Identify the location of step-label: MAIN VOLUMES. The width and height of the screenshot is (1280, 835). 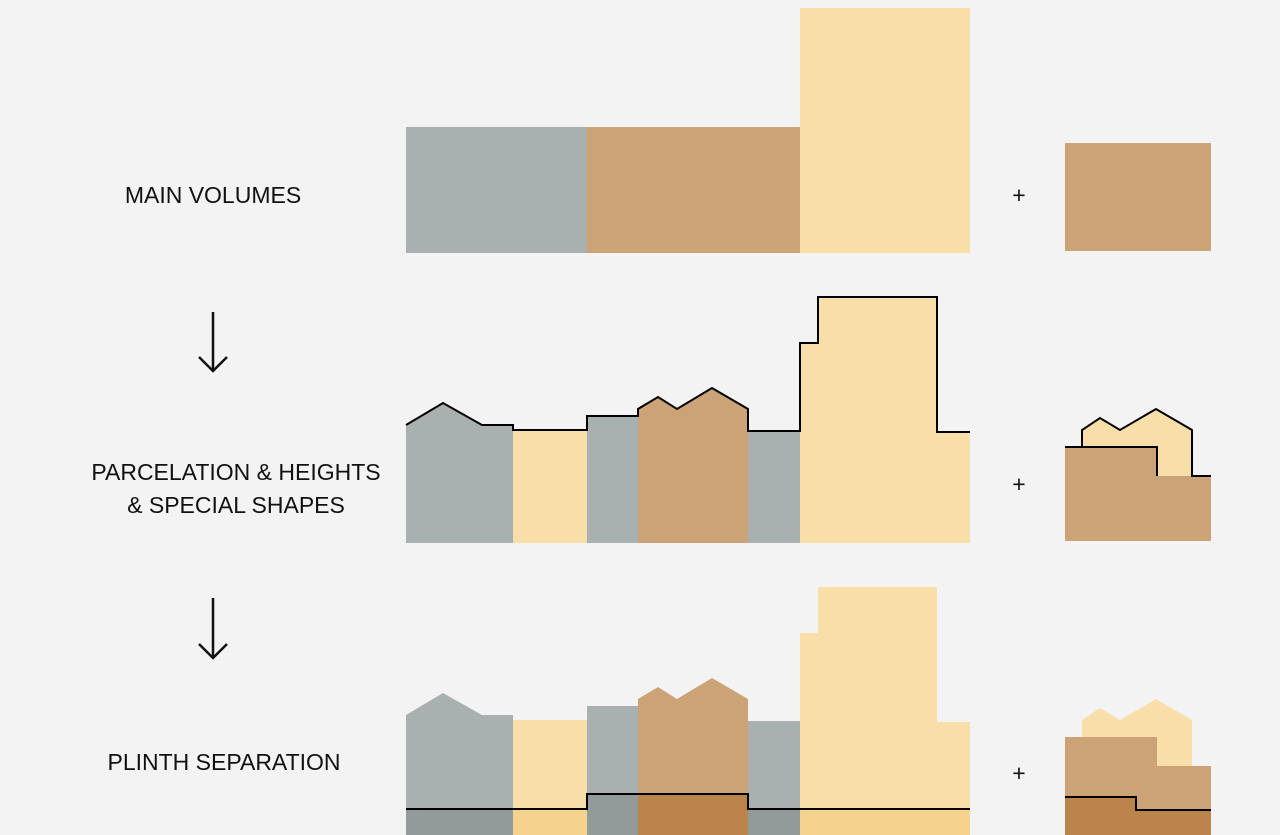
(213, 195).